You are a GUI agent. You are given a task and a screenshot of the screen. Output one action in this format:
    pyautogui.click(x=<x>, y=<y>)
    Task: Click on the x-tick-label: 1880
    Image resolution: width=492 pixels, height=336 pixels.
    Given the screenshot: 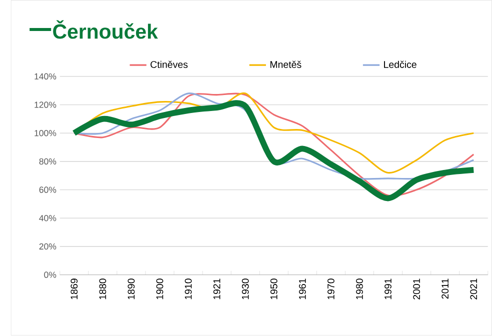 What is the action you would take?
    pyautogui.click(x=102, y=289)
    